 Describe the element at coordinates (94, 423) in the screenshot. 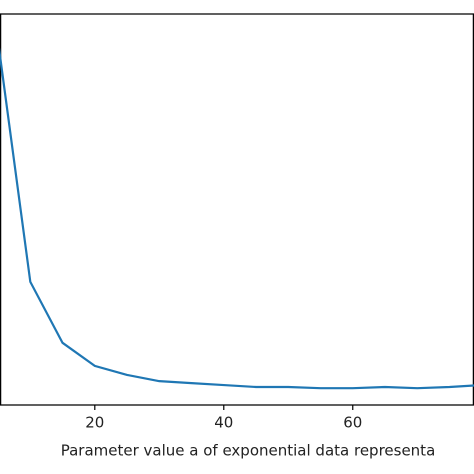

I see `x-tick-label: 20` at that location.